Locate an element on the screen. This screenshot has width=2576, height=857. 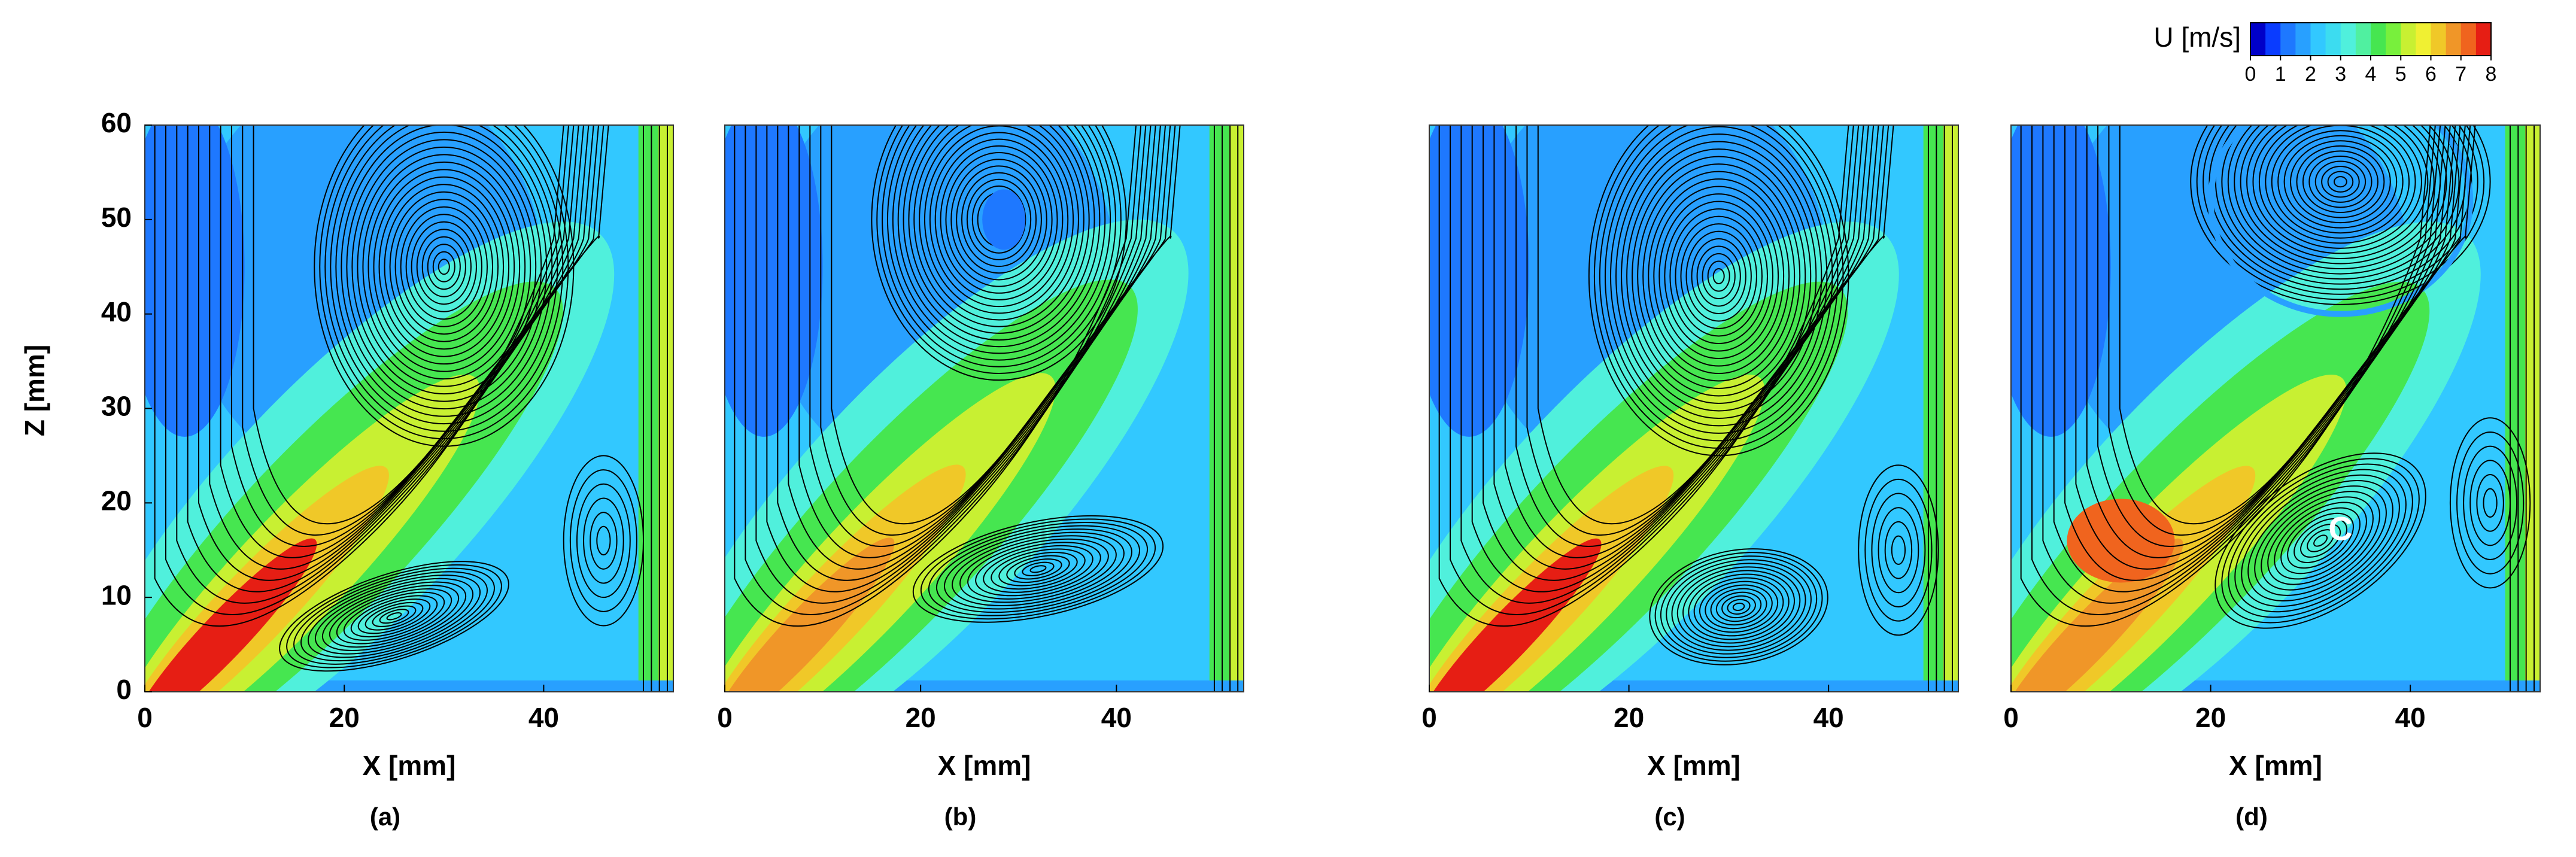
colorbar-tick-label: 0 is located at coordinates (2250, 74).